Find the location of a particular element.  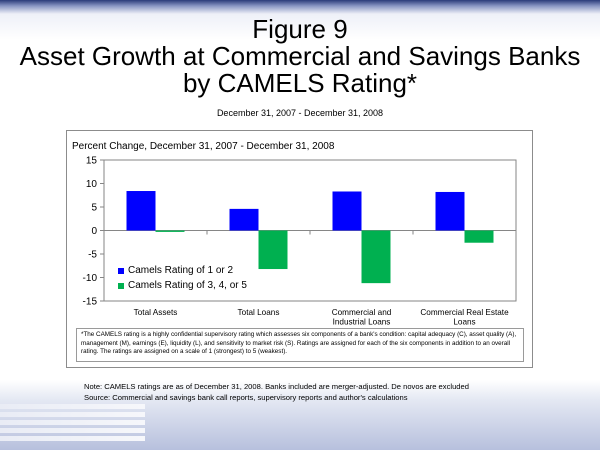

x-category-label: Total Assets is located at coordinates (156, 312).